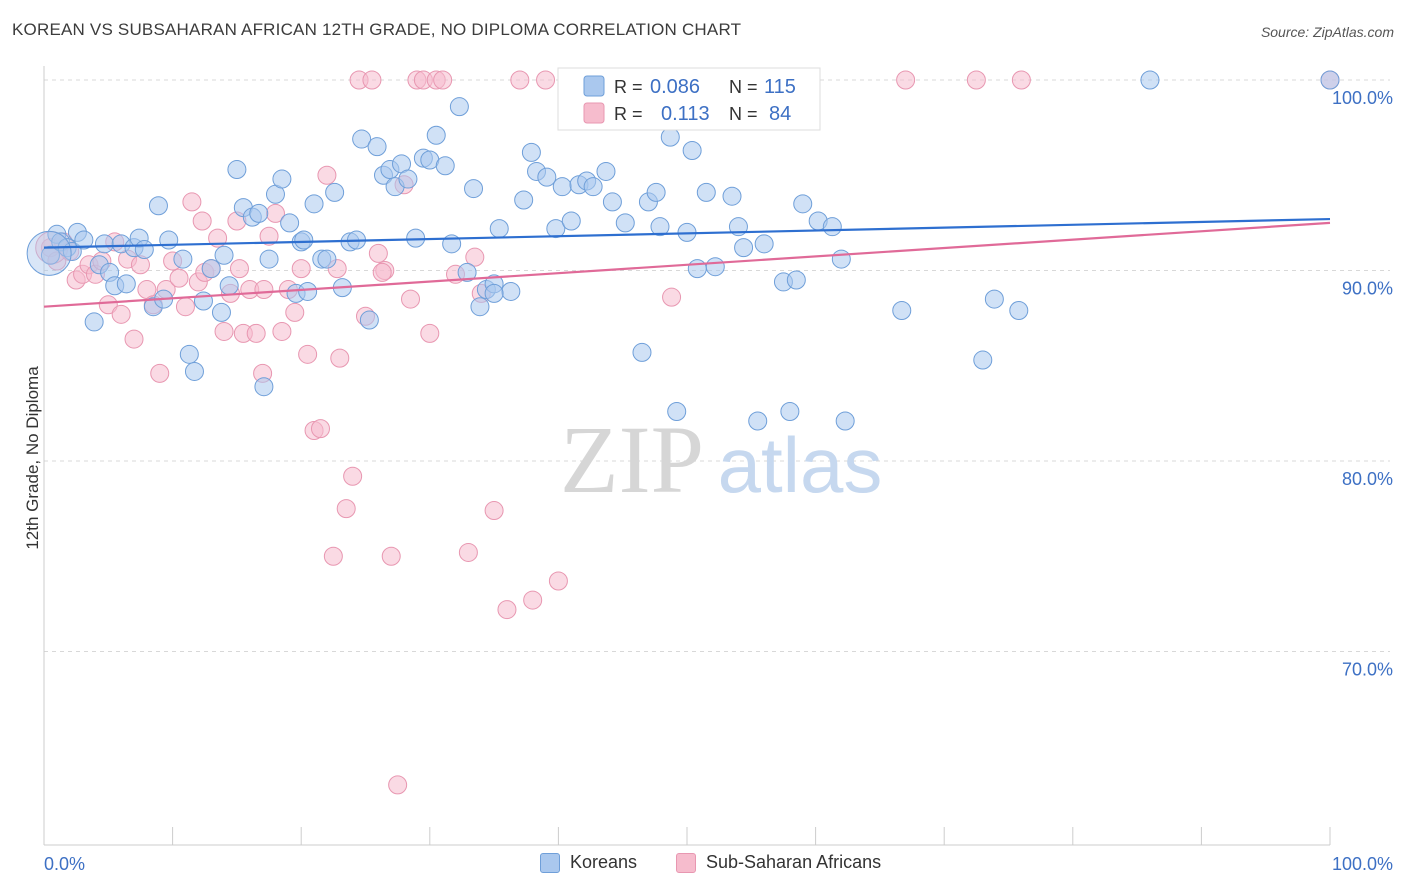  Describe the element at coordinates (604, 862) in the screenshot. I see `bottom-legend-label-koreans: Koreans` at that location.